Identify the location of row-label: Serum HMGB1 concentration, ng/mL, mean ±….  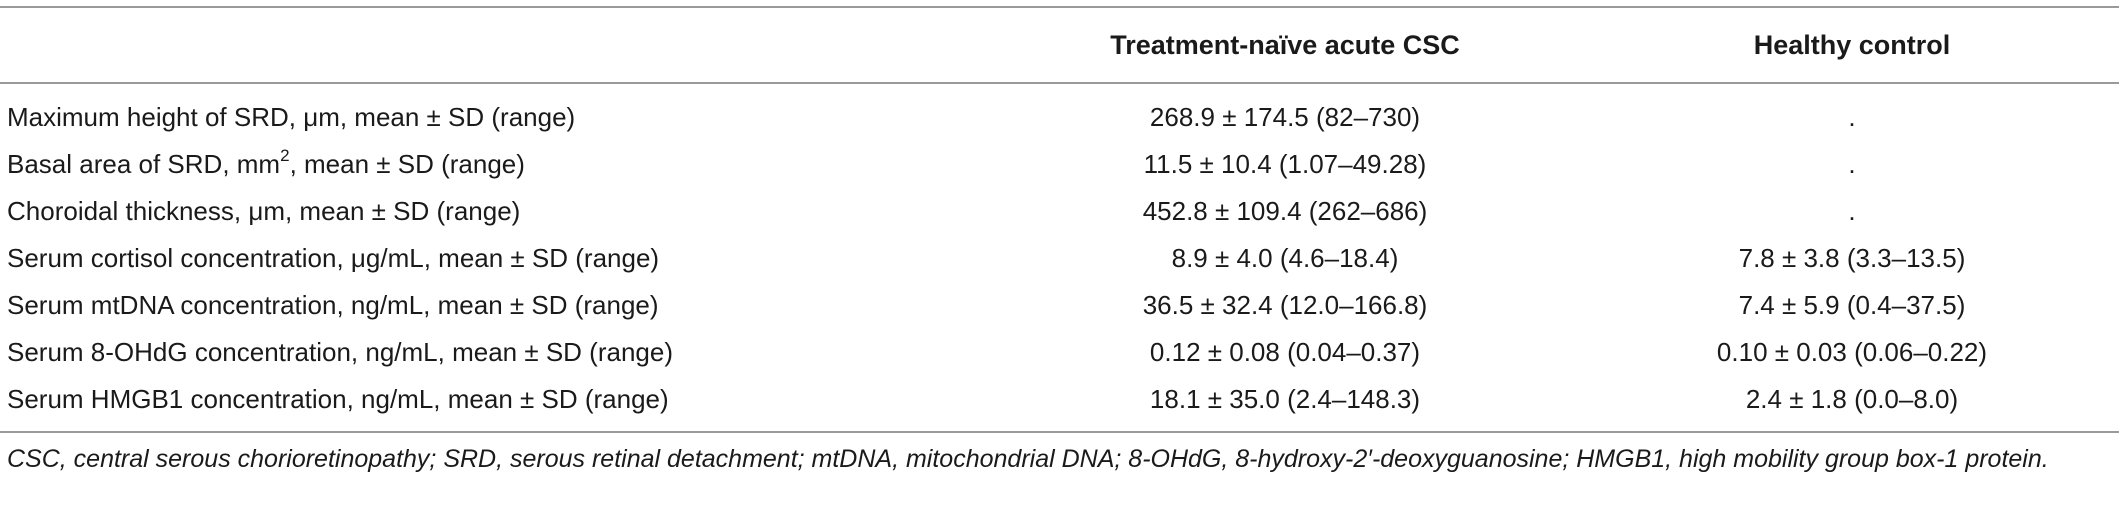
(492, 404).